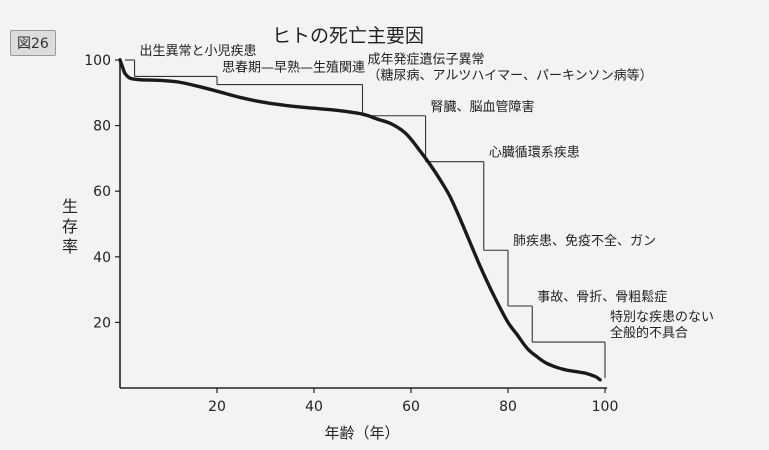 The width and height of the screenshot is (769, 450). I want to click on y-axis-label-char: 存, so click(70, 226).